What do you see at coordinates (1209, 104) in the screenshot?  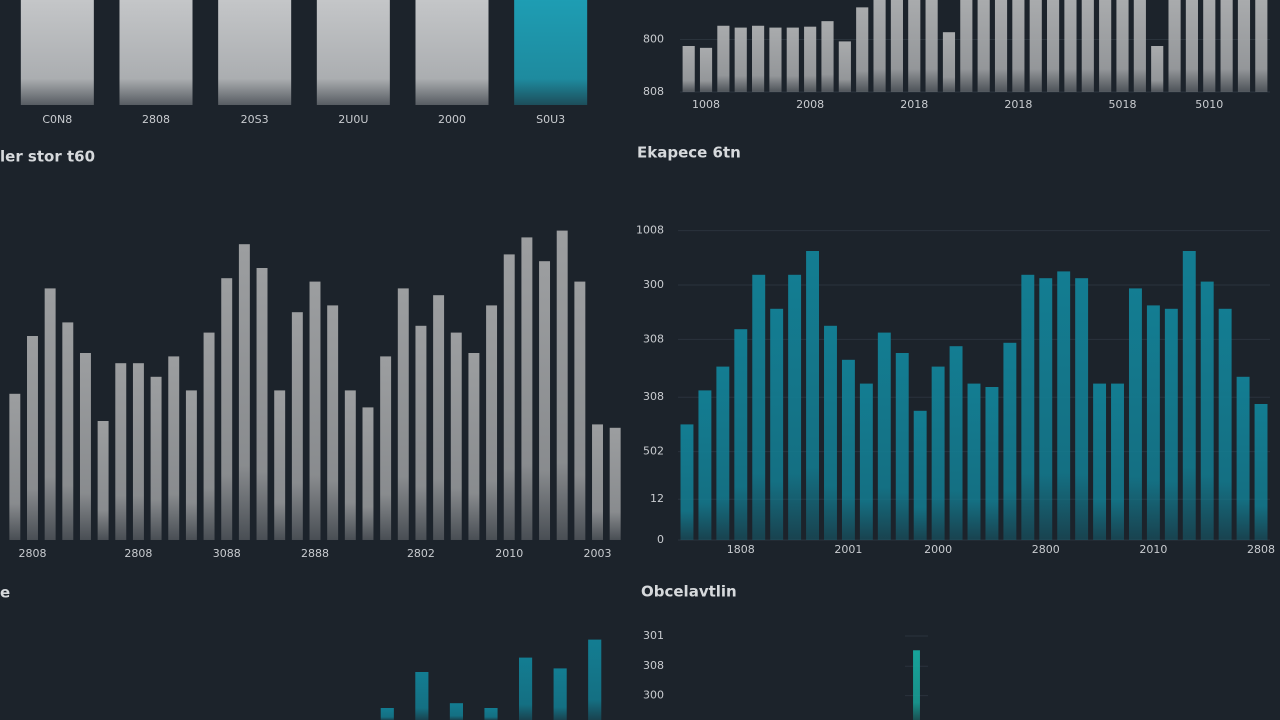 I see `x-tick-label: 5010` at bounding box center [1209, 104].